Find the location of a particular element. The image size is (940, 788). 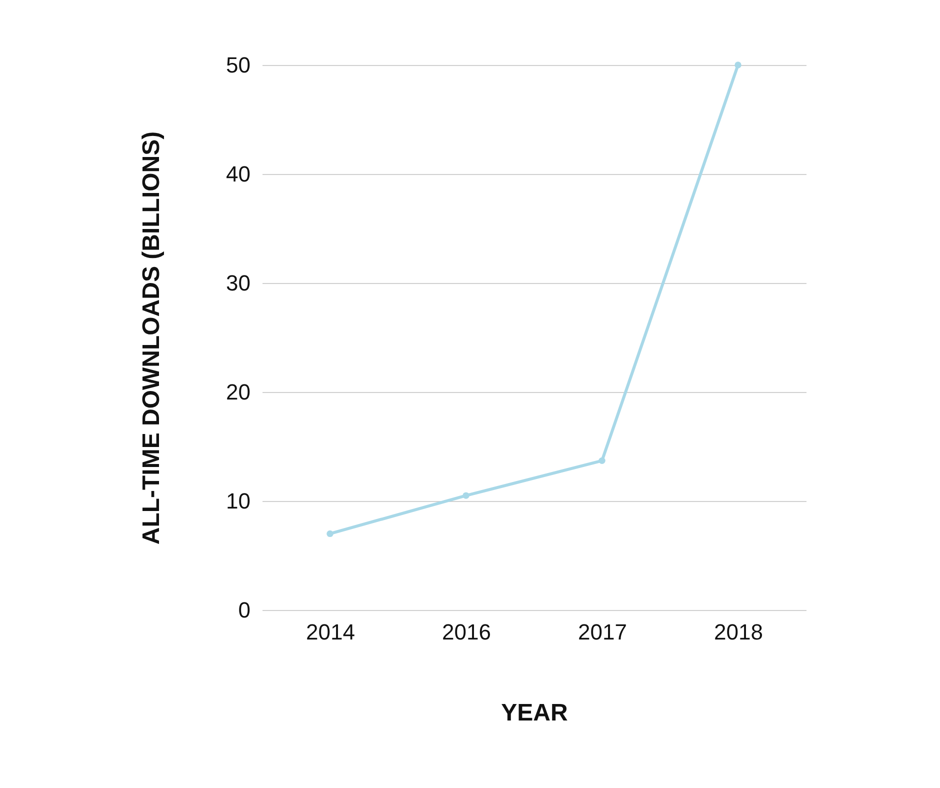

x-tick-label: 2018 is located at coordinates (738, 632).